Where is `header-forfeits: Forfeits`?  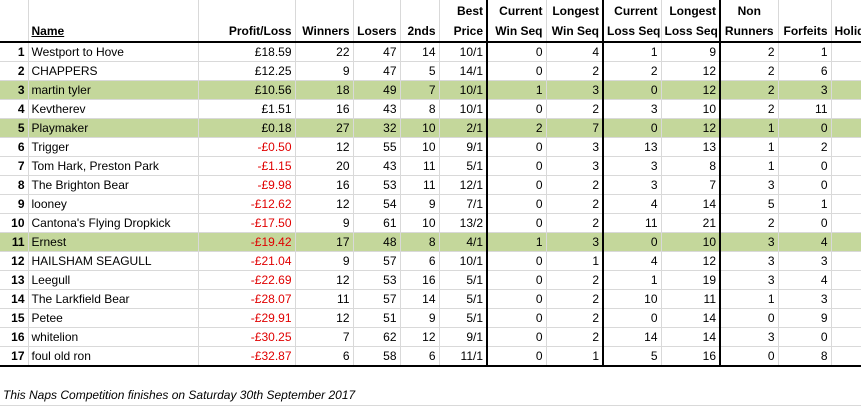
header-forfeits: Forfeits is located at coordinates (805, 32).